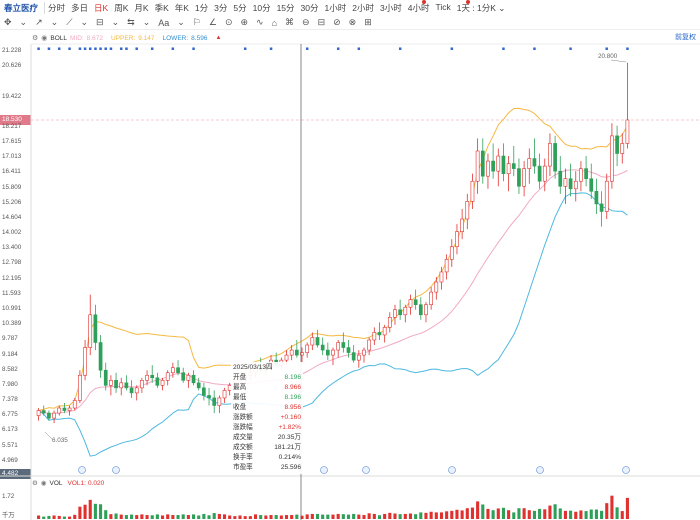 The image size is (700, 520). I want to click on drawing-tool-icon: ∿, so click(260, 22).